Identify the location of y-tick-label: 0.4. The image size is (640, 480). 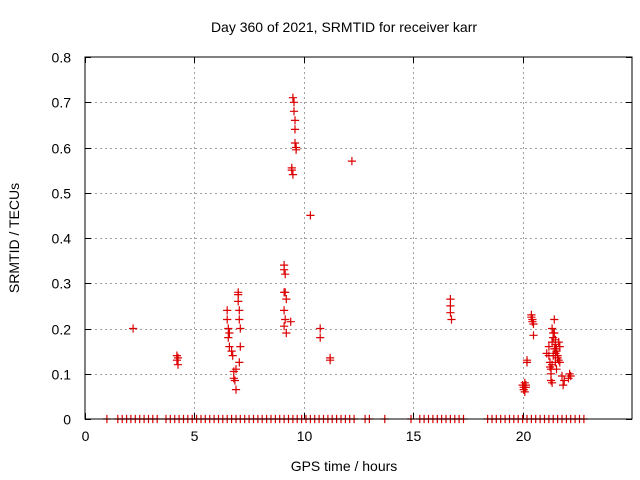
(62, 239).